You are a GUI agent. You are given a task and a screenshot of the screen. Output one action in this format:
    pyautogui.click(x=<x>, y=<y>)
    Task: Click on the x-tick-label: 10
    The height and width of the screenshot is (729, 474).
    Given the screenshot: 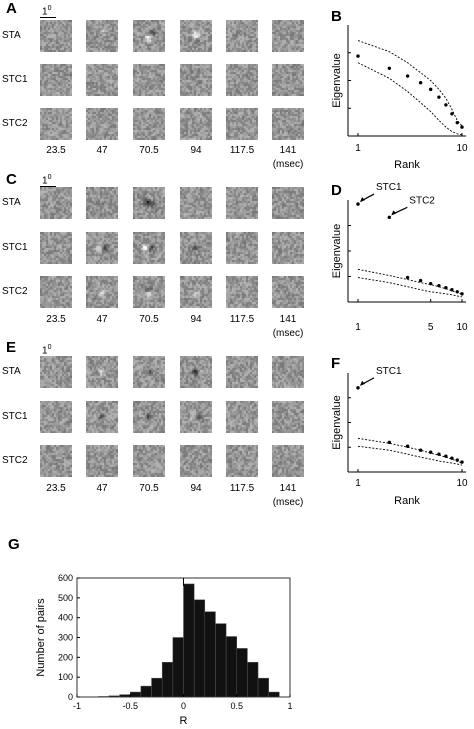 What is the action you would take?
    pyautogui.click(x=462, y=148)
    